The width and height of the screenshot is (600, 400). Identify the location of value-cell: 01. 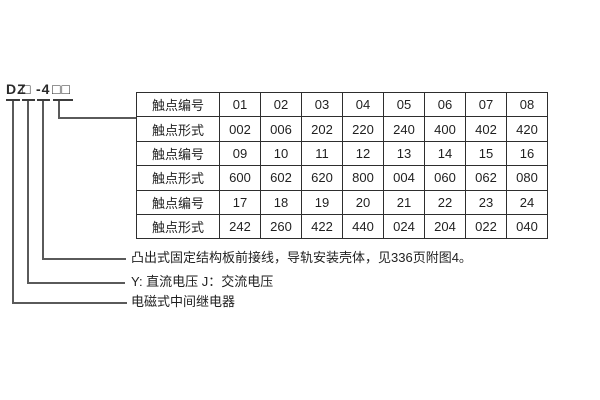
(240, 104).